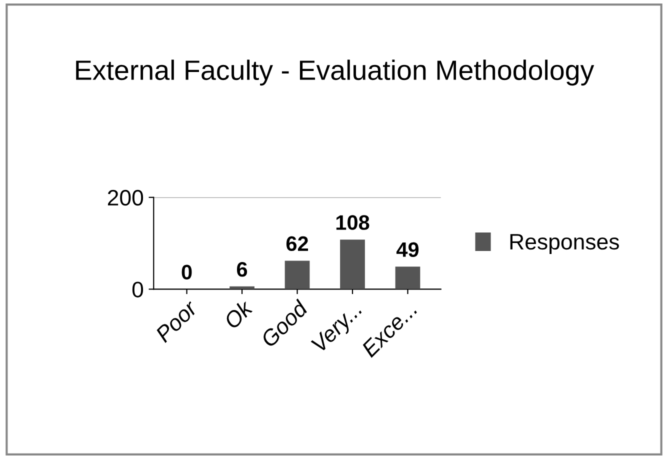 This screenshot has width=668, height=459. Describe the element at coordinates (407, 250) in the screenshot. I see `data-label: 49` at that location.